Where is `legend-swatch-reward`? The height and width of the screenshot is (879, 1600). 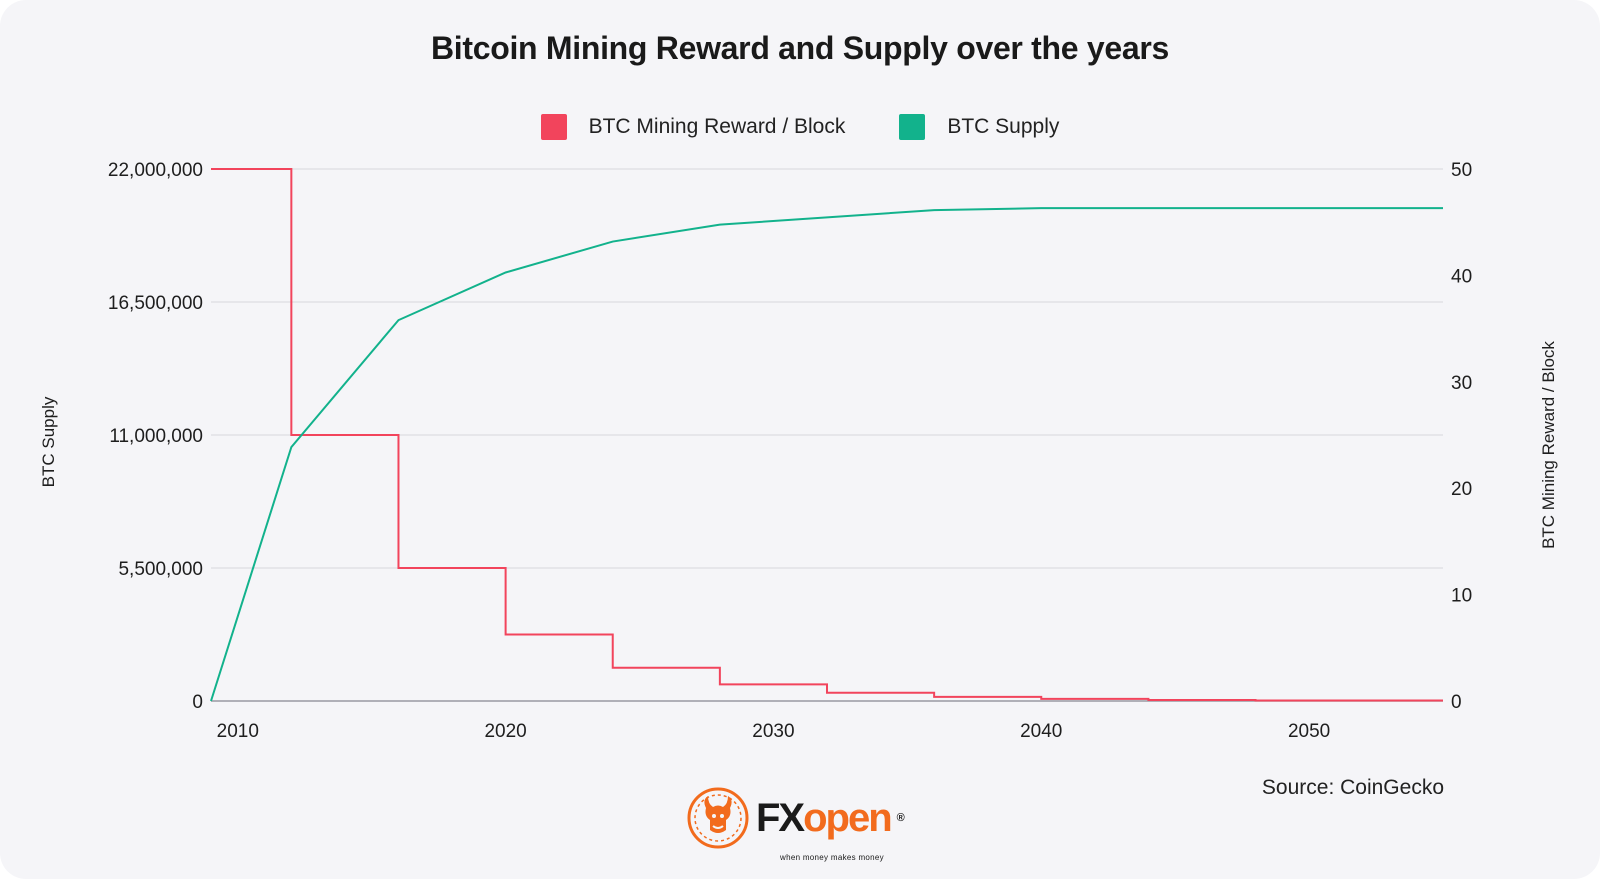
legend-swatch-reward is located at coordinates (553, 127).